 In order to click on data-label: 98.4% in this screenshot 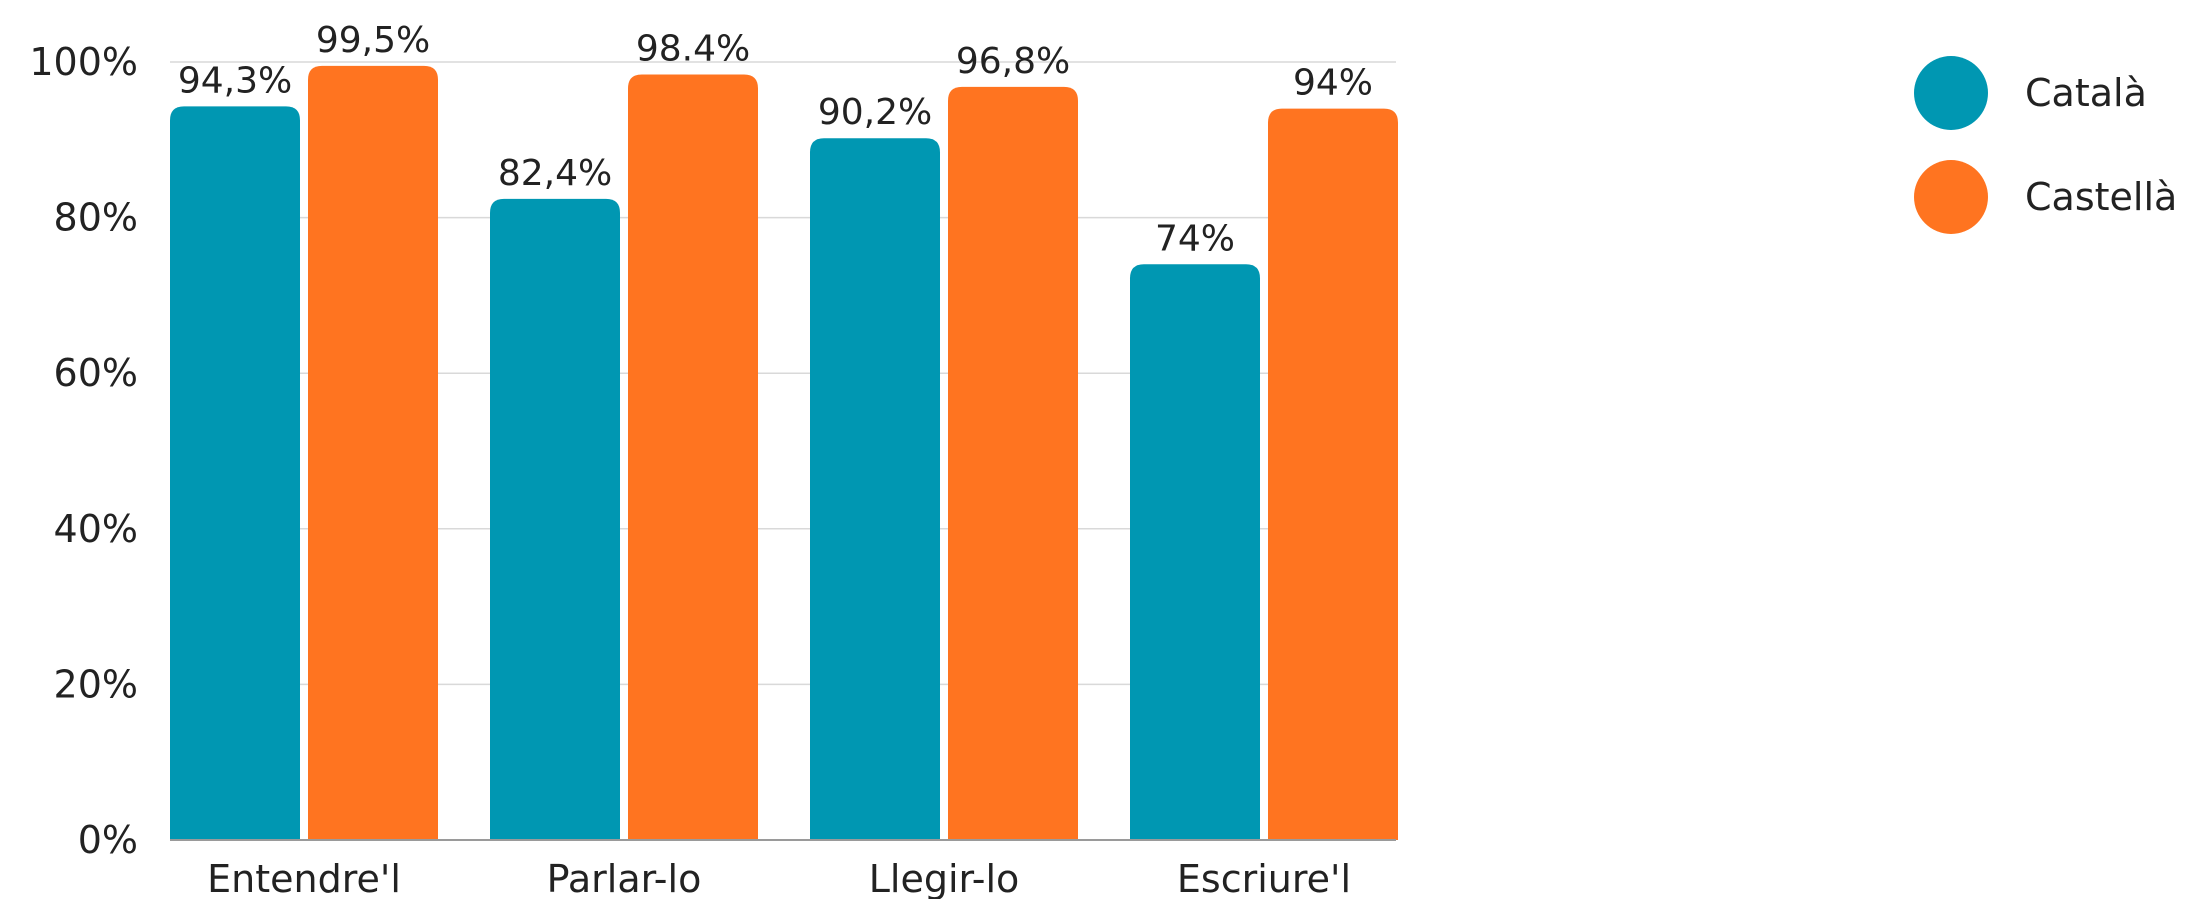, I will do `click(693, 48)`.